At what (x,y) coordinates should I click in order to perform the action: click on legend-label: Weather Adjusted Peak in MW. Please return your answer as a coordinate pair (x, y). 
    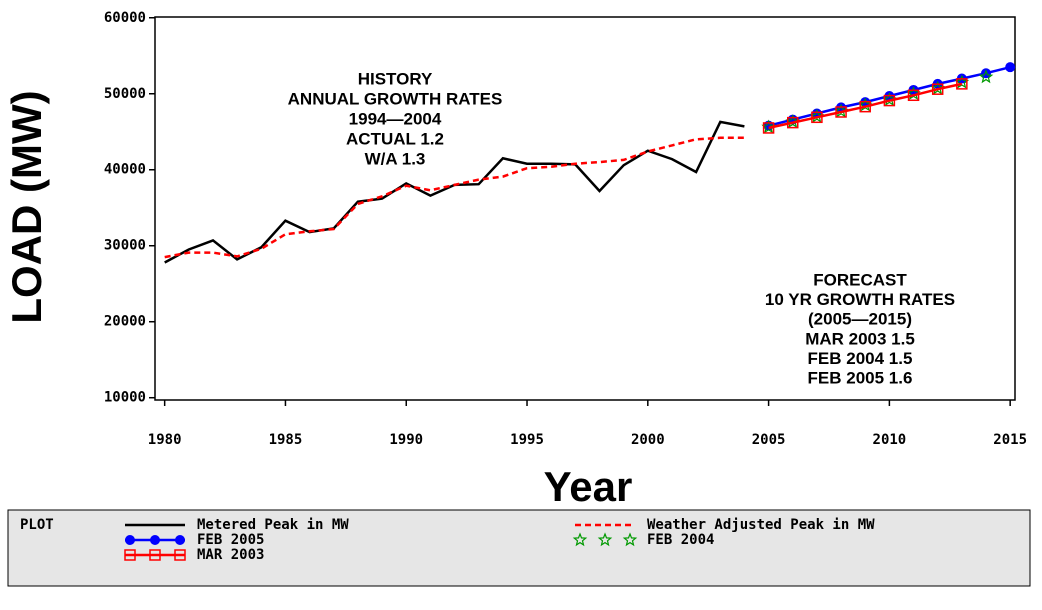
    Looking at the image, I should click on (761, 525).